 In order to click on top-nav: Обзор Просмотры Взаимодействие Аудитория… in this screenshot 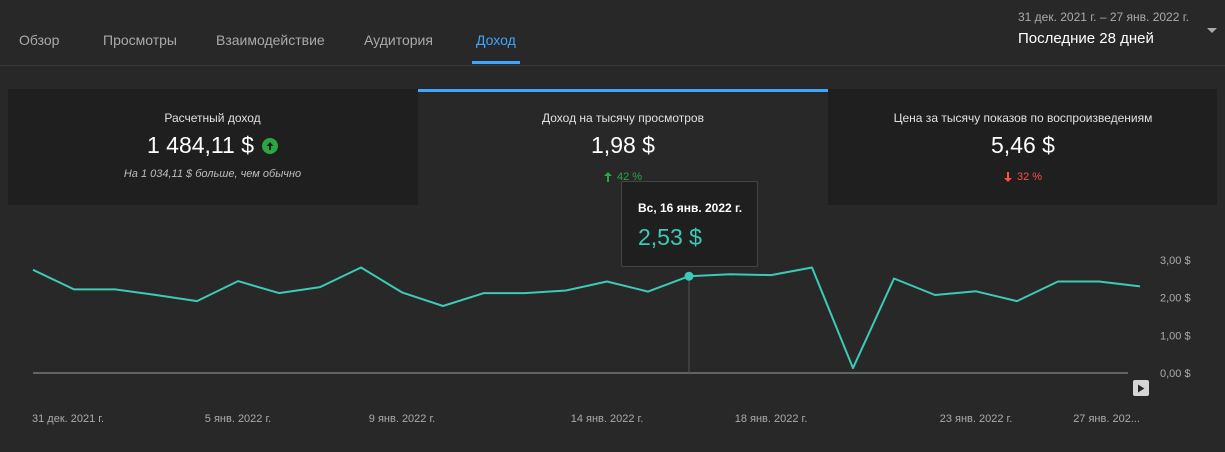, I will do `click(612, 33)`.